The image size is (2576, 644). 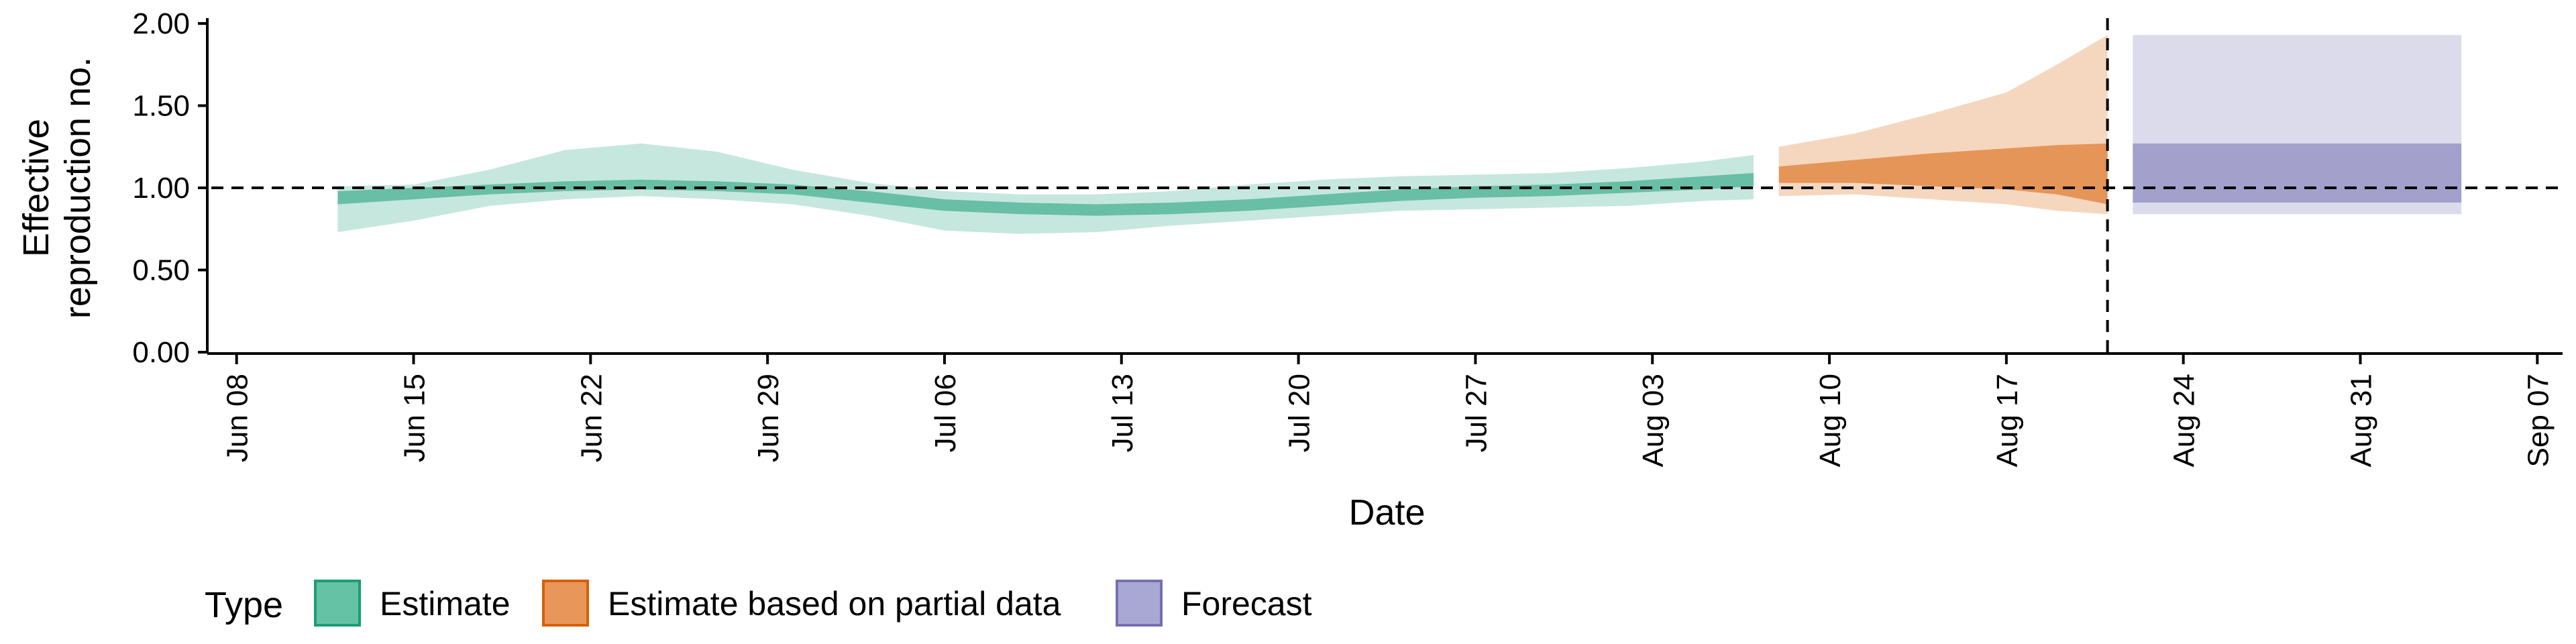 What do you see at coordinates (2361, 420) in the screenshot?
I see `x-tick-label: Aug 31` at bounding box center [2361, 420].